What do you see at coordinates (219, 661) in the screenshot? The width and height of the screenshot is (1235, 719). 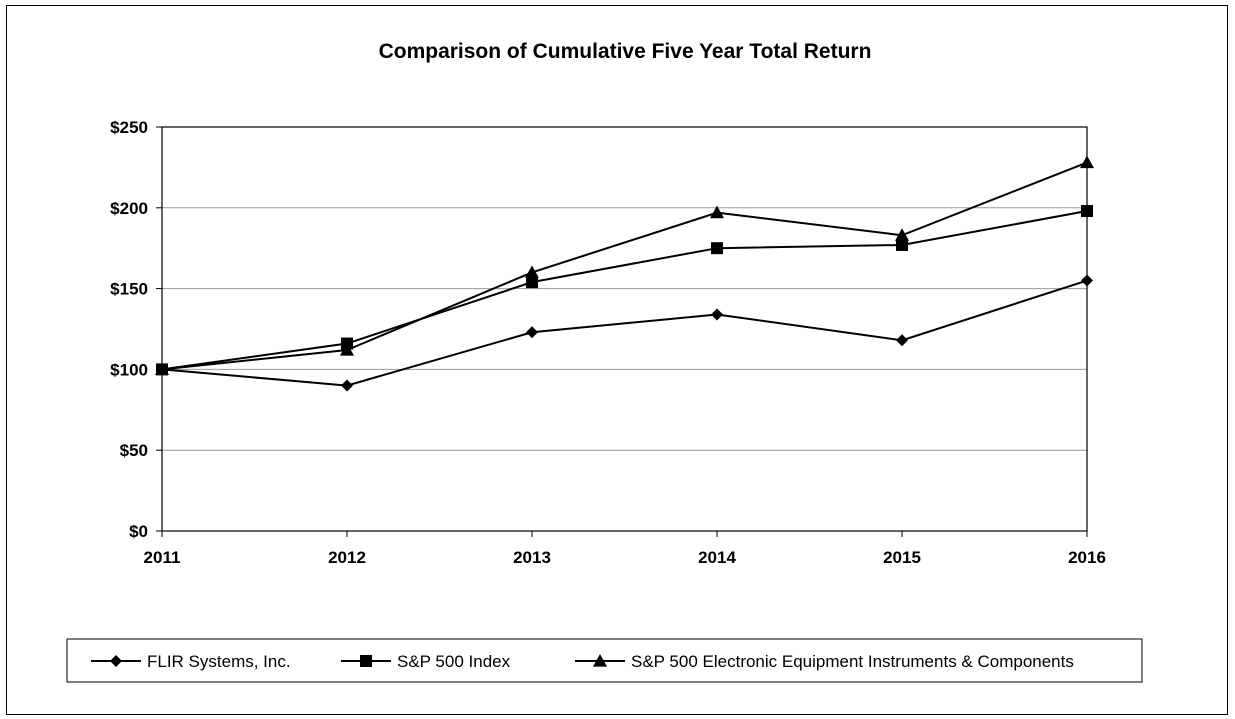 I see `legend-label: FLIR Systems, Inc.` at bounding box center [219, 661].